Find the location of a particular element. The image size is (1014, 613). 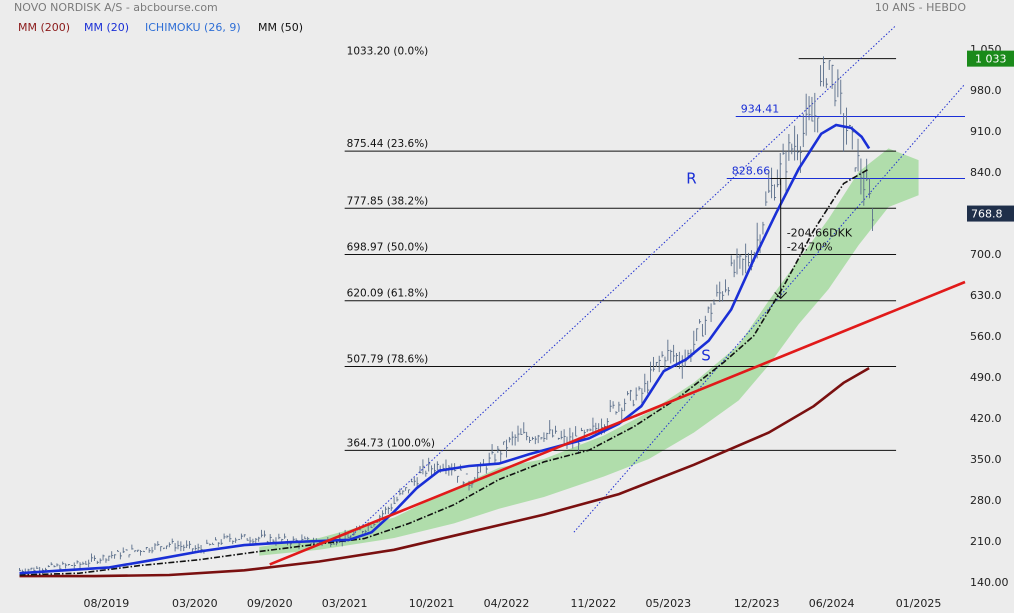

last-price-badge is located at coordinates (990, 213).